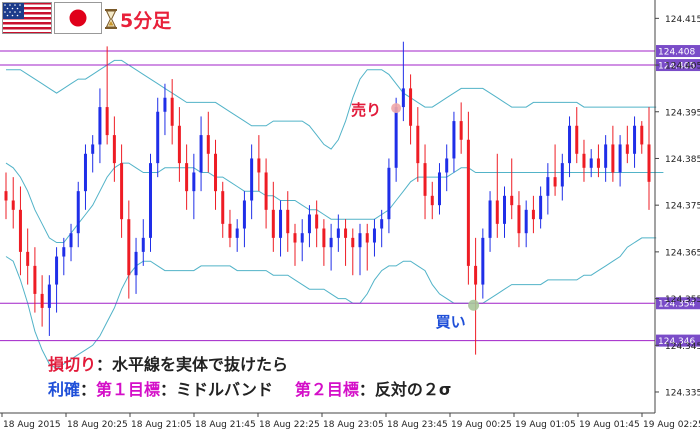 This screenshot has height=436, width=700. Describe the element at coordinates (676, 342) in the screenshot. I see `price-level-label: 124.346` at that location.